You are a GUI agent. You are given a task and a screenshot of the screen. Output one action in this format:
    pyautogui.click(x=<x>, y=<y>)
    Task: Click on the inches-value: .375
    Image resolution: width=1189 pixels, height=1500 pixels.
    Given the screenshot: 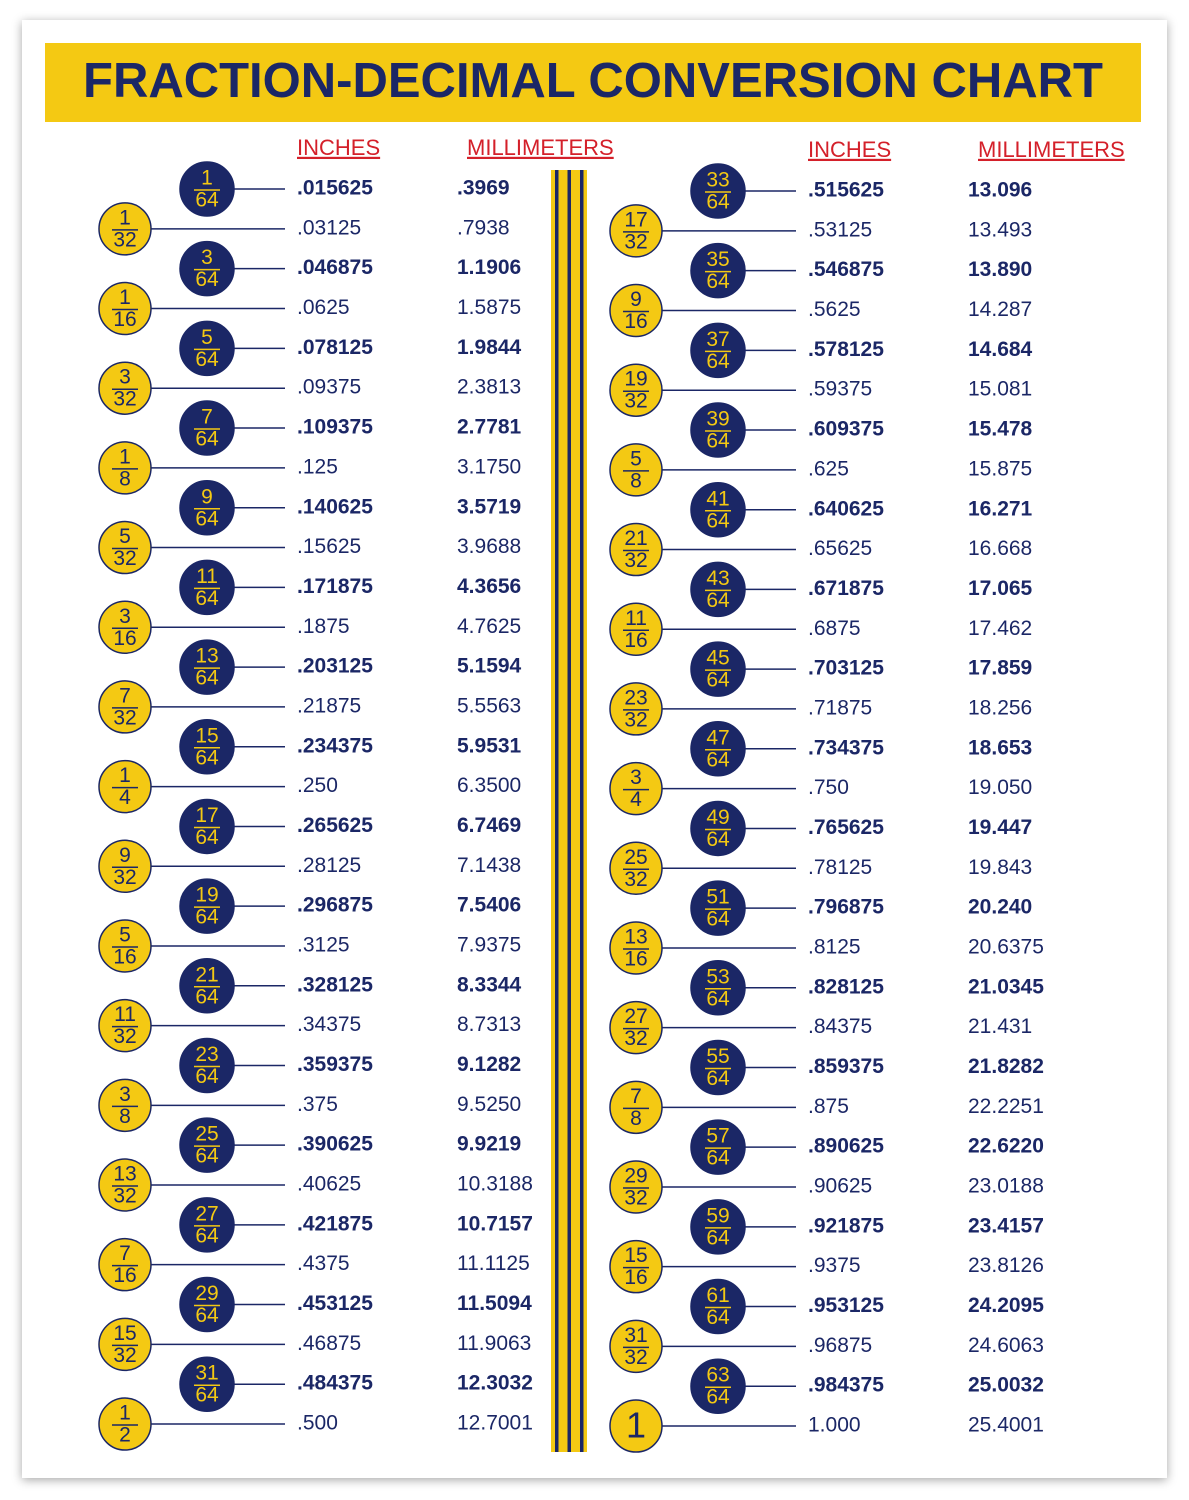 What is the action you would take?
    pyautogui.click(x=317, y=1104)
    